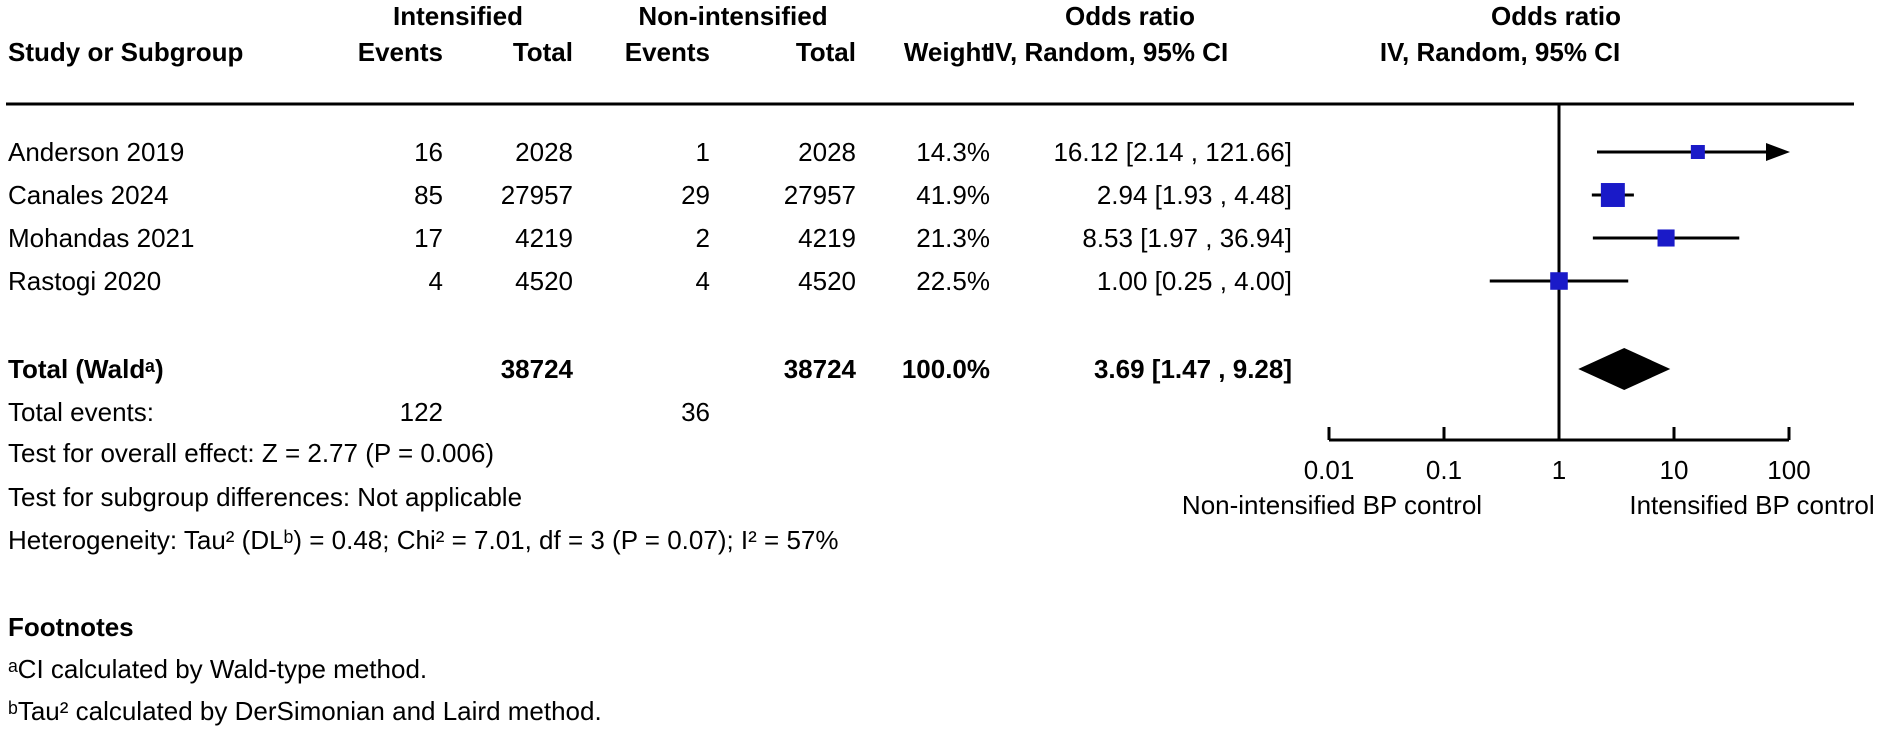  What do you see at coordinates (126, 52) in the screenshot?
I see `column-header-study: Study or Subgroup` at bounding box center [126, 52].